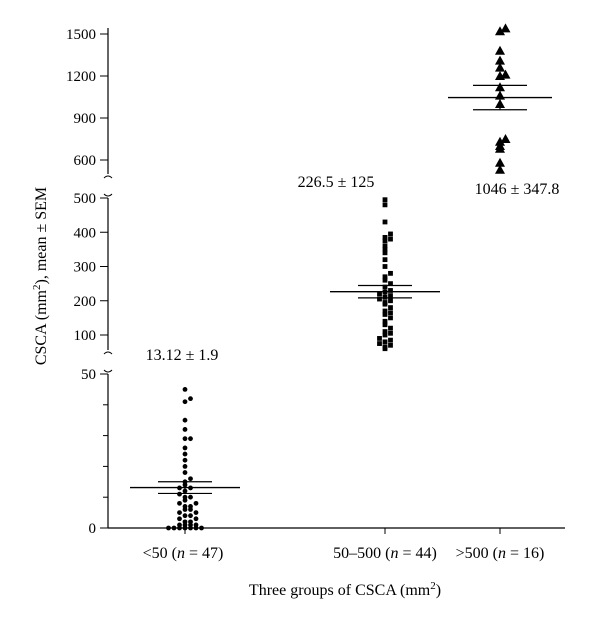  I want to click on y-ticks: 0 50 100 200 300 400 500 600 900 1200 1500, so click(87, 282).